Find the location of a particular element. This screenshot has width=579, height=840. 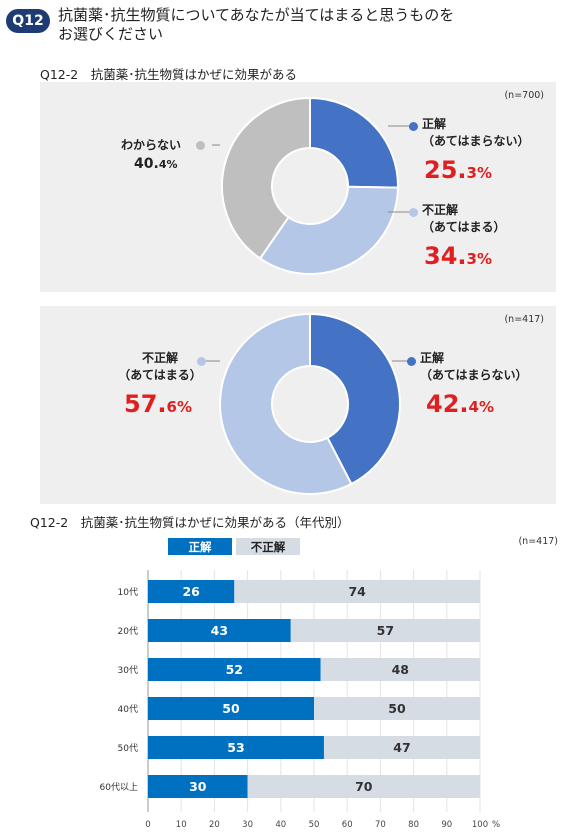

correct-percent: 42.4% is located at coordinates (460, 404).